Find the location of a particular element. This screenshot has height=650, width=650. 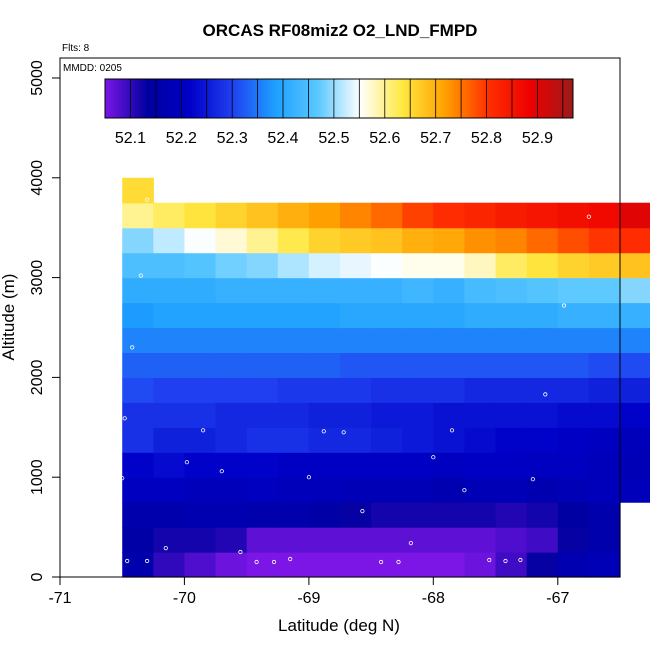

x-tick-label: -70 is located at coordinates (184, 598).